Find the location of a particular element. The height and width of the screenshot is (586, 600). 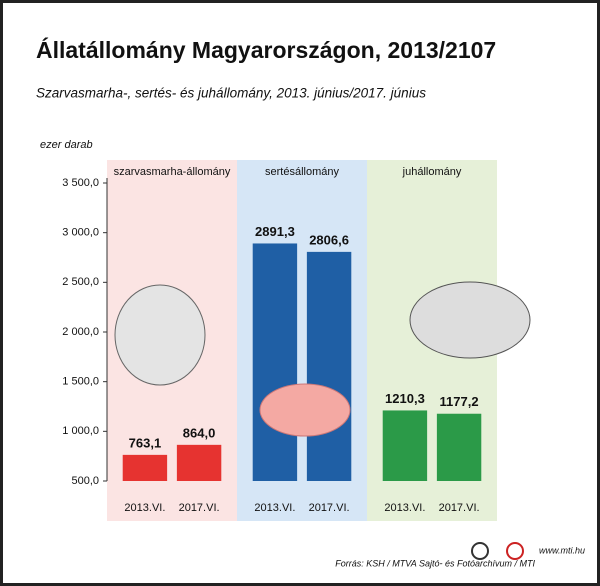

y-tick-label: 3 500,0 is located at coordinates (80, 183).